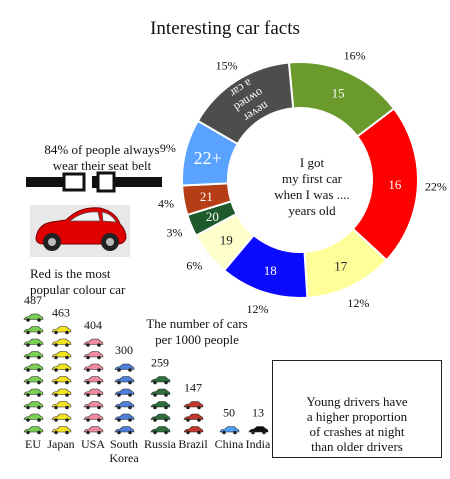 Image resolution: width=450 pixels, height=479 pixels. What do you see at coordinates (197, 323) in the screenshot?
I see `cars-title-line: The number of cars` at bounding box center [197, 323].